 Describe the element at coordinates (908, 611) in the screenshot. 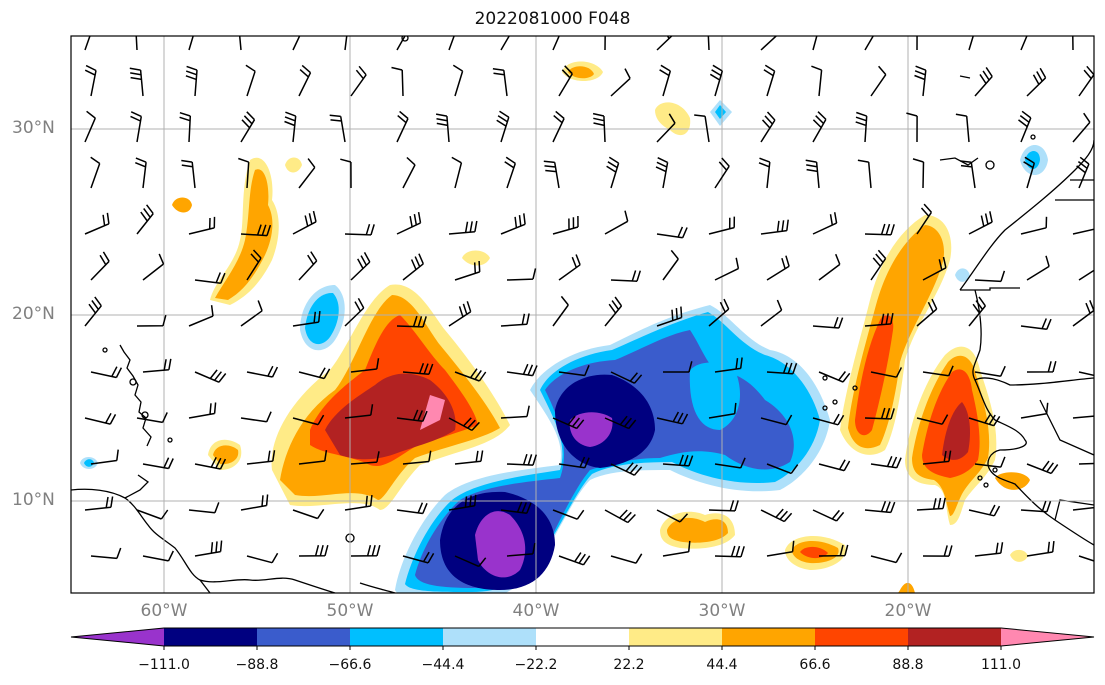

I see `lon-label: 20°W` at that location.